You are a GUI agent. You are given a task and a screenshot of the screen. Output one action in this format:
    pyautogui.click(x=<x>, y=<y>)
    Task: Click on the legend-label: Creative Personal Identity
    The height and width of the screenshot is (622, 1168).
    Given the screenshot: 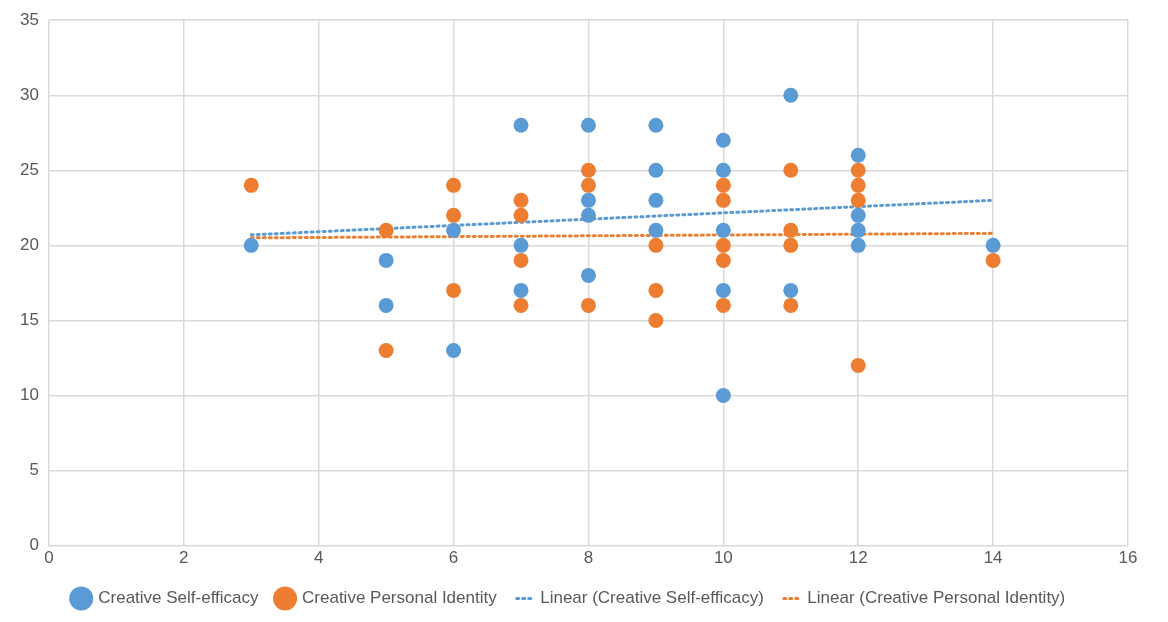 What is the action you would take?
    pyautogui.click(x=400, y=598)
    